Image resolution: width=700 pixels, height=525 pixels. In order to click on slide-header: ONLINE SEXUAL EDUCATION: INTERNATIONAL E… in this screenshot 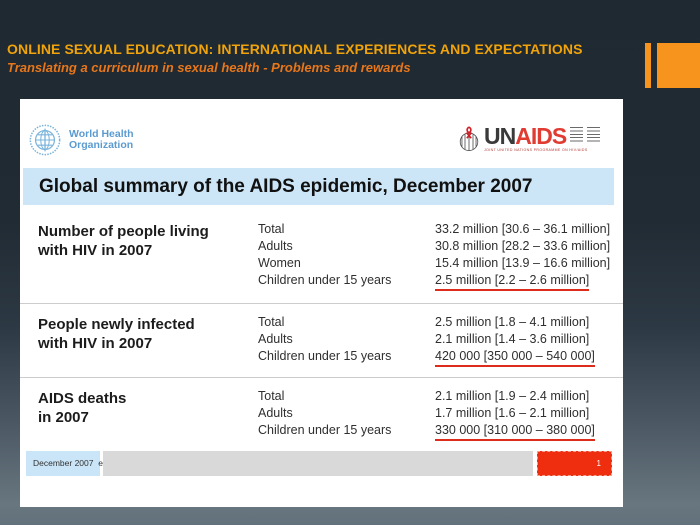, I will do `click(327, 58)`.